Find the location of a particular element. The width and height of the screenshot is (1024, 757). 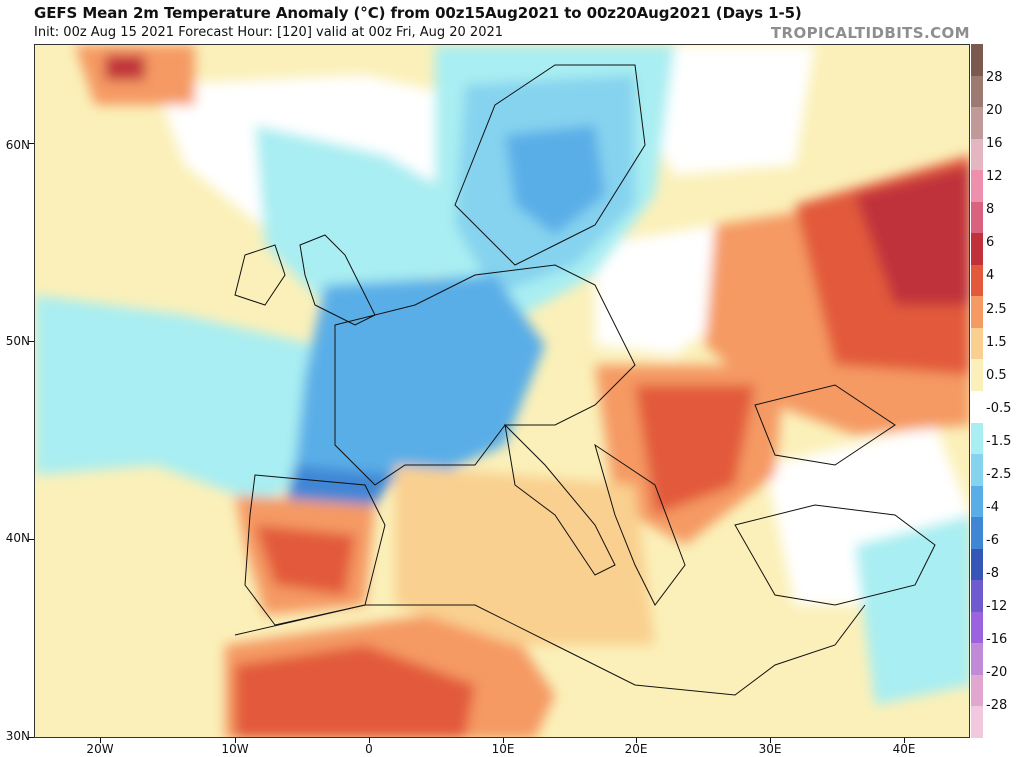

legend-label: -8 is located at coordinates (992, 573).